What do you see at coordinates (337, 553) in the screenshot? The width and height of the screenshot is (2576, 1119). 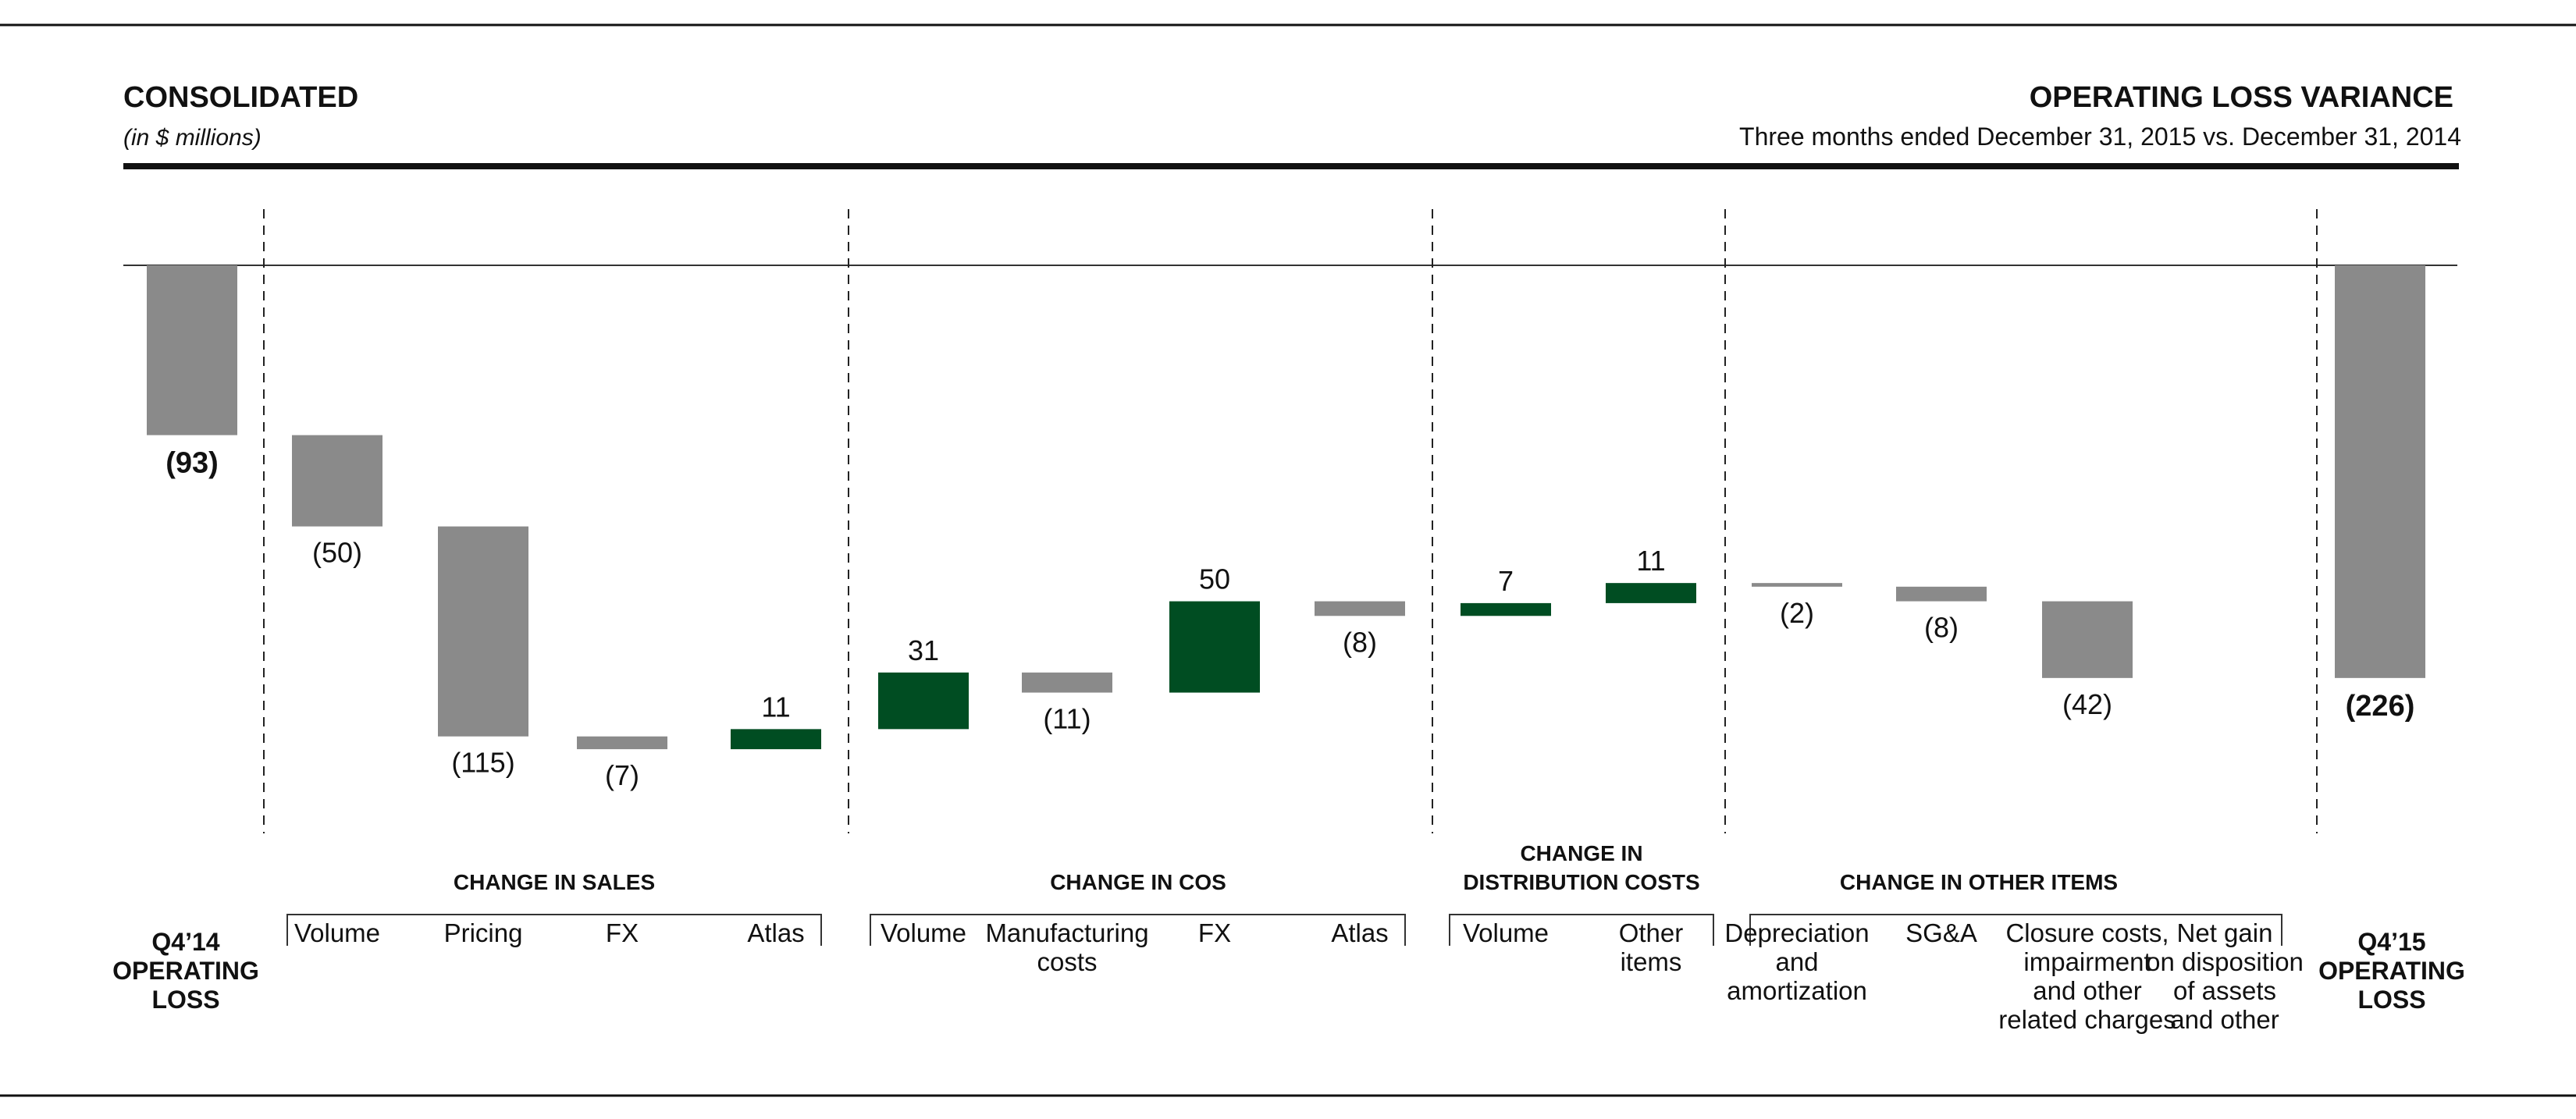 I see `data-label-1-1: (50)` at bounding box center [337, 553].